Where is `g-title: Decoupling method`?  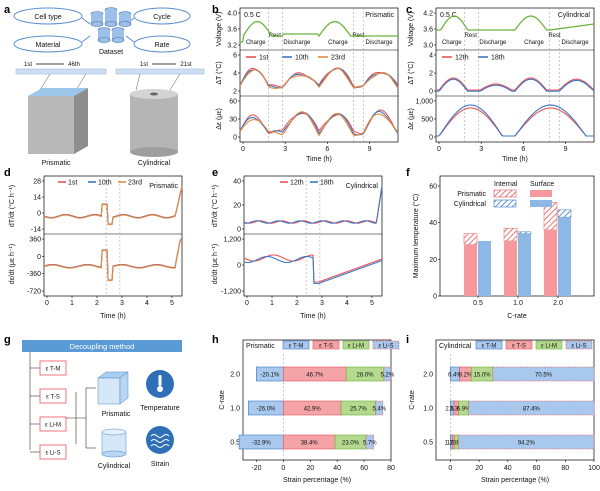
g-title: Decoupling method is located at coordinates (102, 346).